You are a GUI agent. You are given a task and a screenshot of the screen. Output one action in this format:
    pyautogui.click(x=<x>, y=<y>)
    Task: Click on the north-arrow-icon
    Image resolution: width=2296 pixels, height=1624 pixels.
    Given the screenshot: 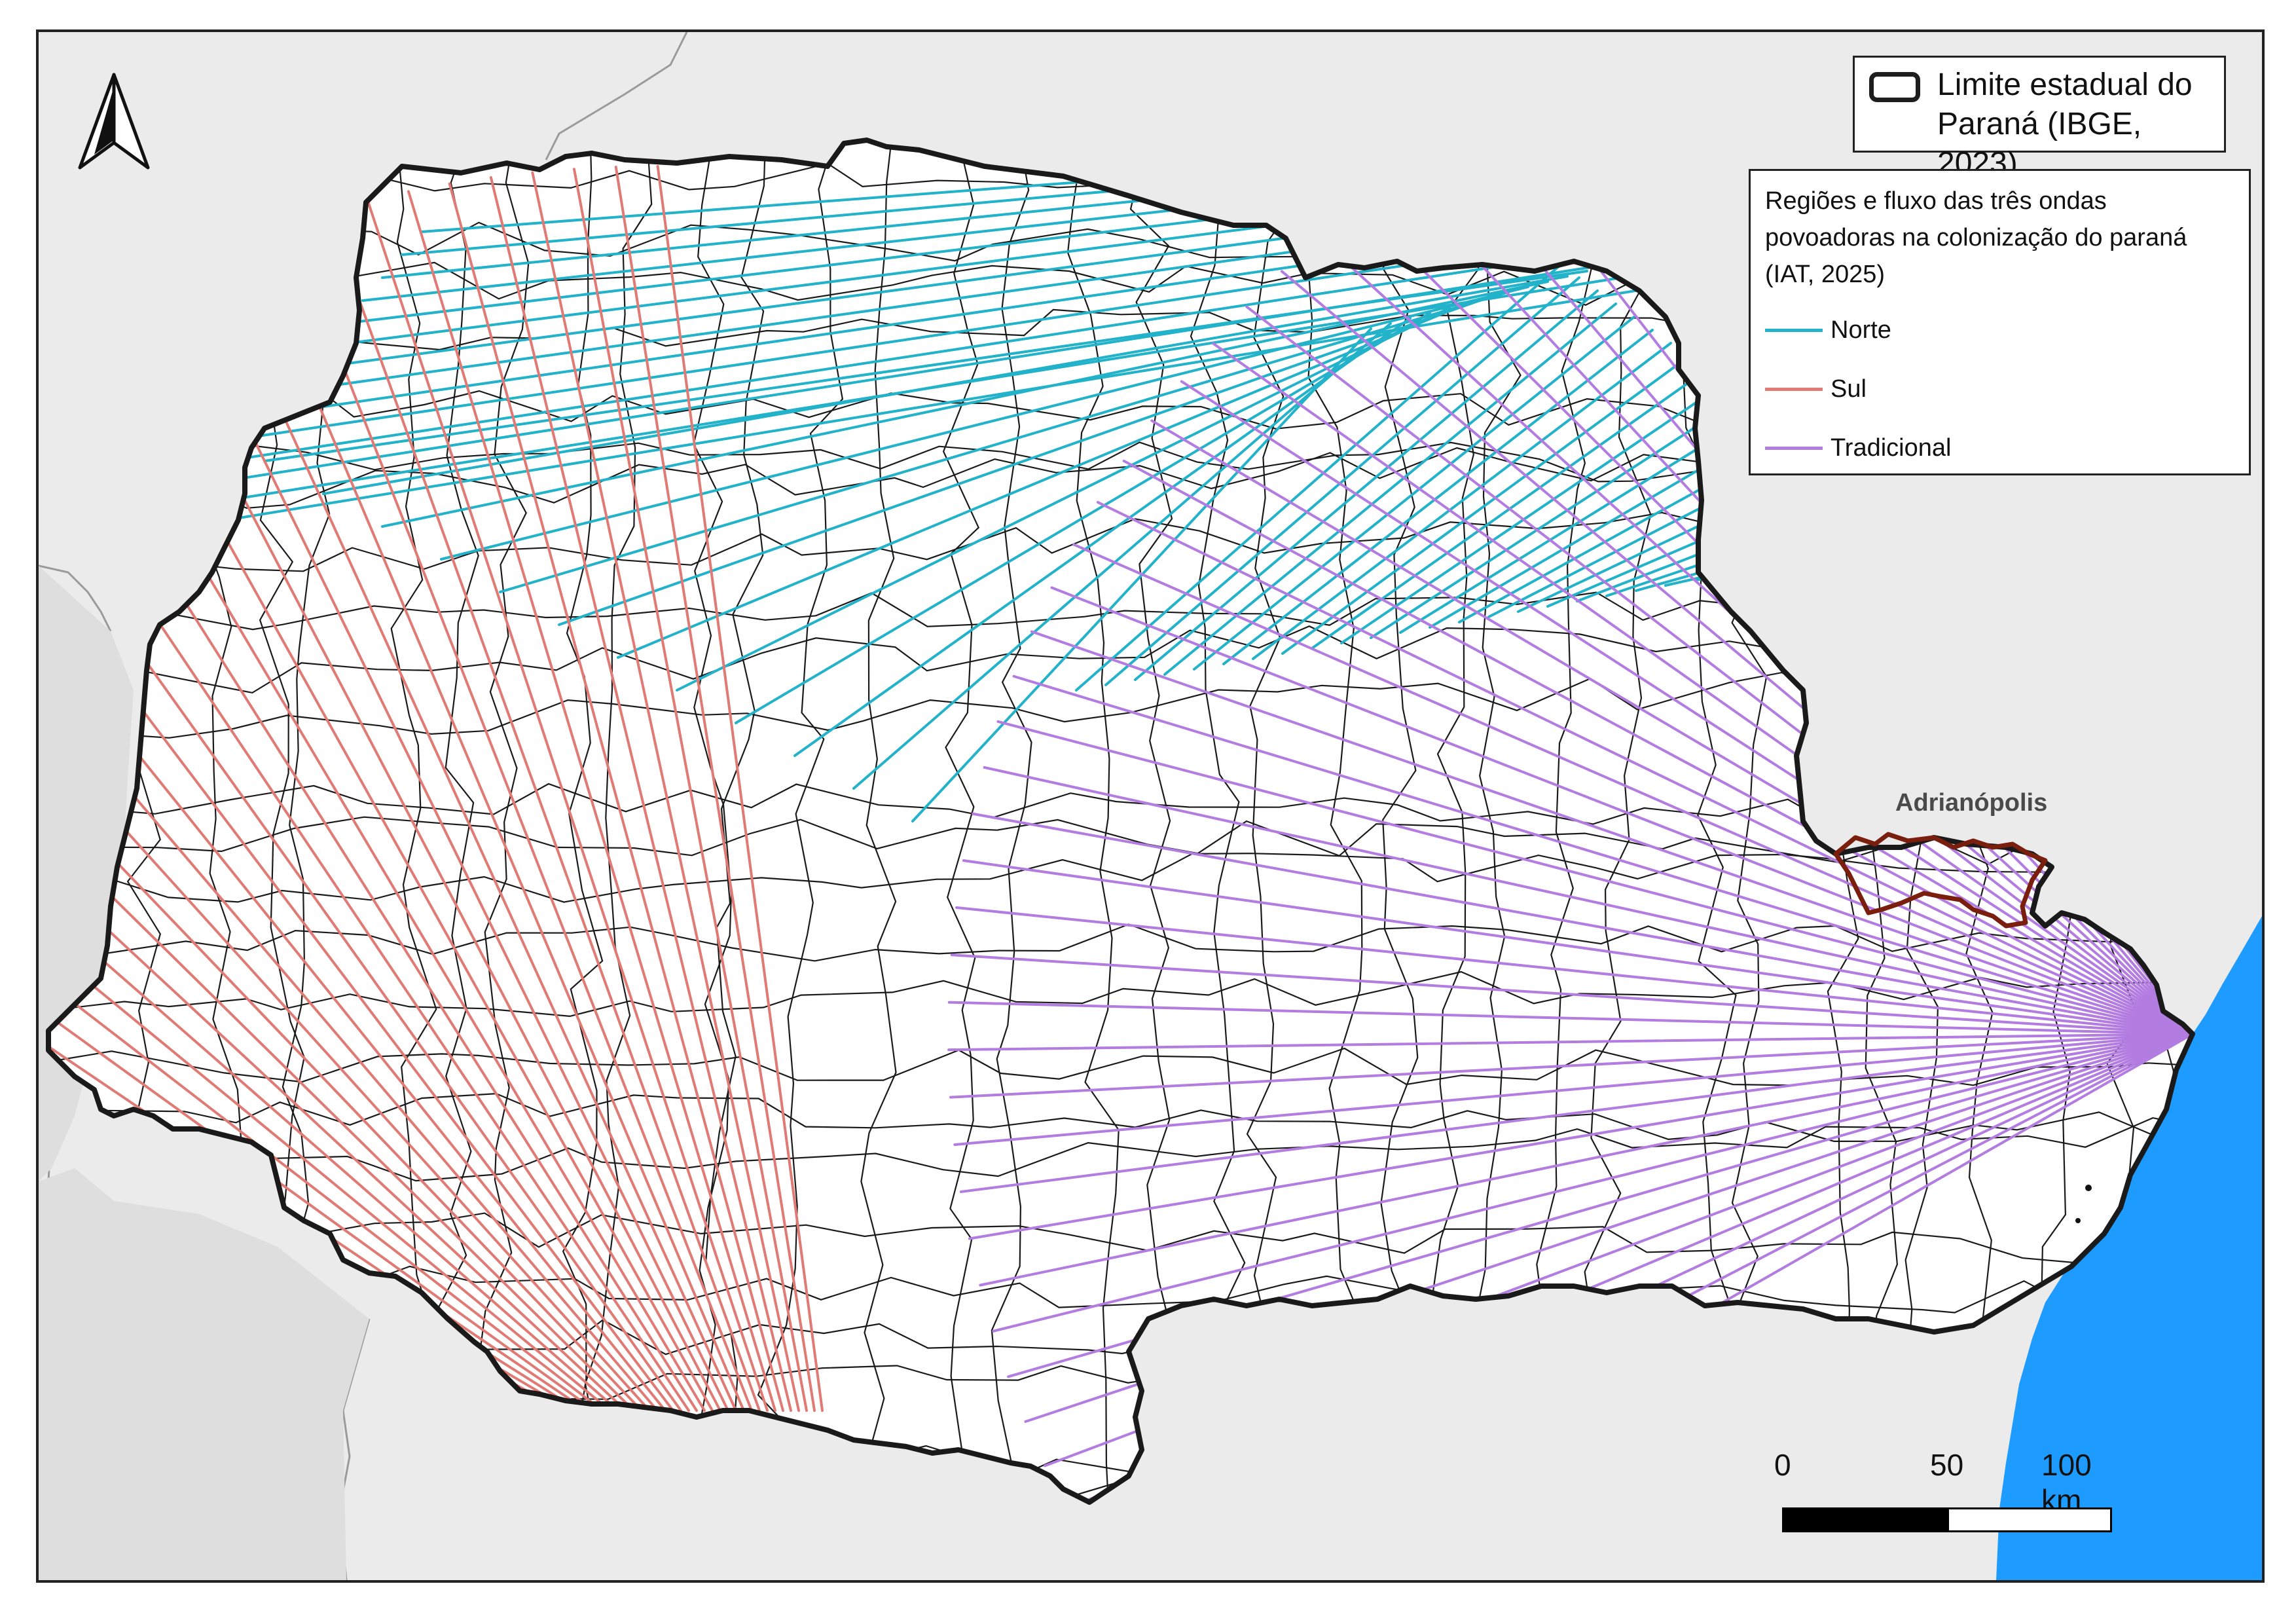 What is the action you would take?
    pyautogui.click(x=114, y=121)
    